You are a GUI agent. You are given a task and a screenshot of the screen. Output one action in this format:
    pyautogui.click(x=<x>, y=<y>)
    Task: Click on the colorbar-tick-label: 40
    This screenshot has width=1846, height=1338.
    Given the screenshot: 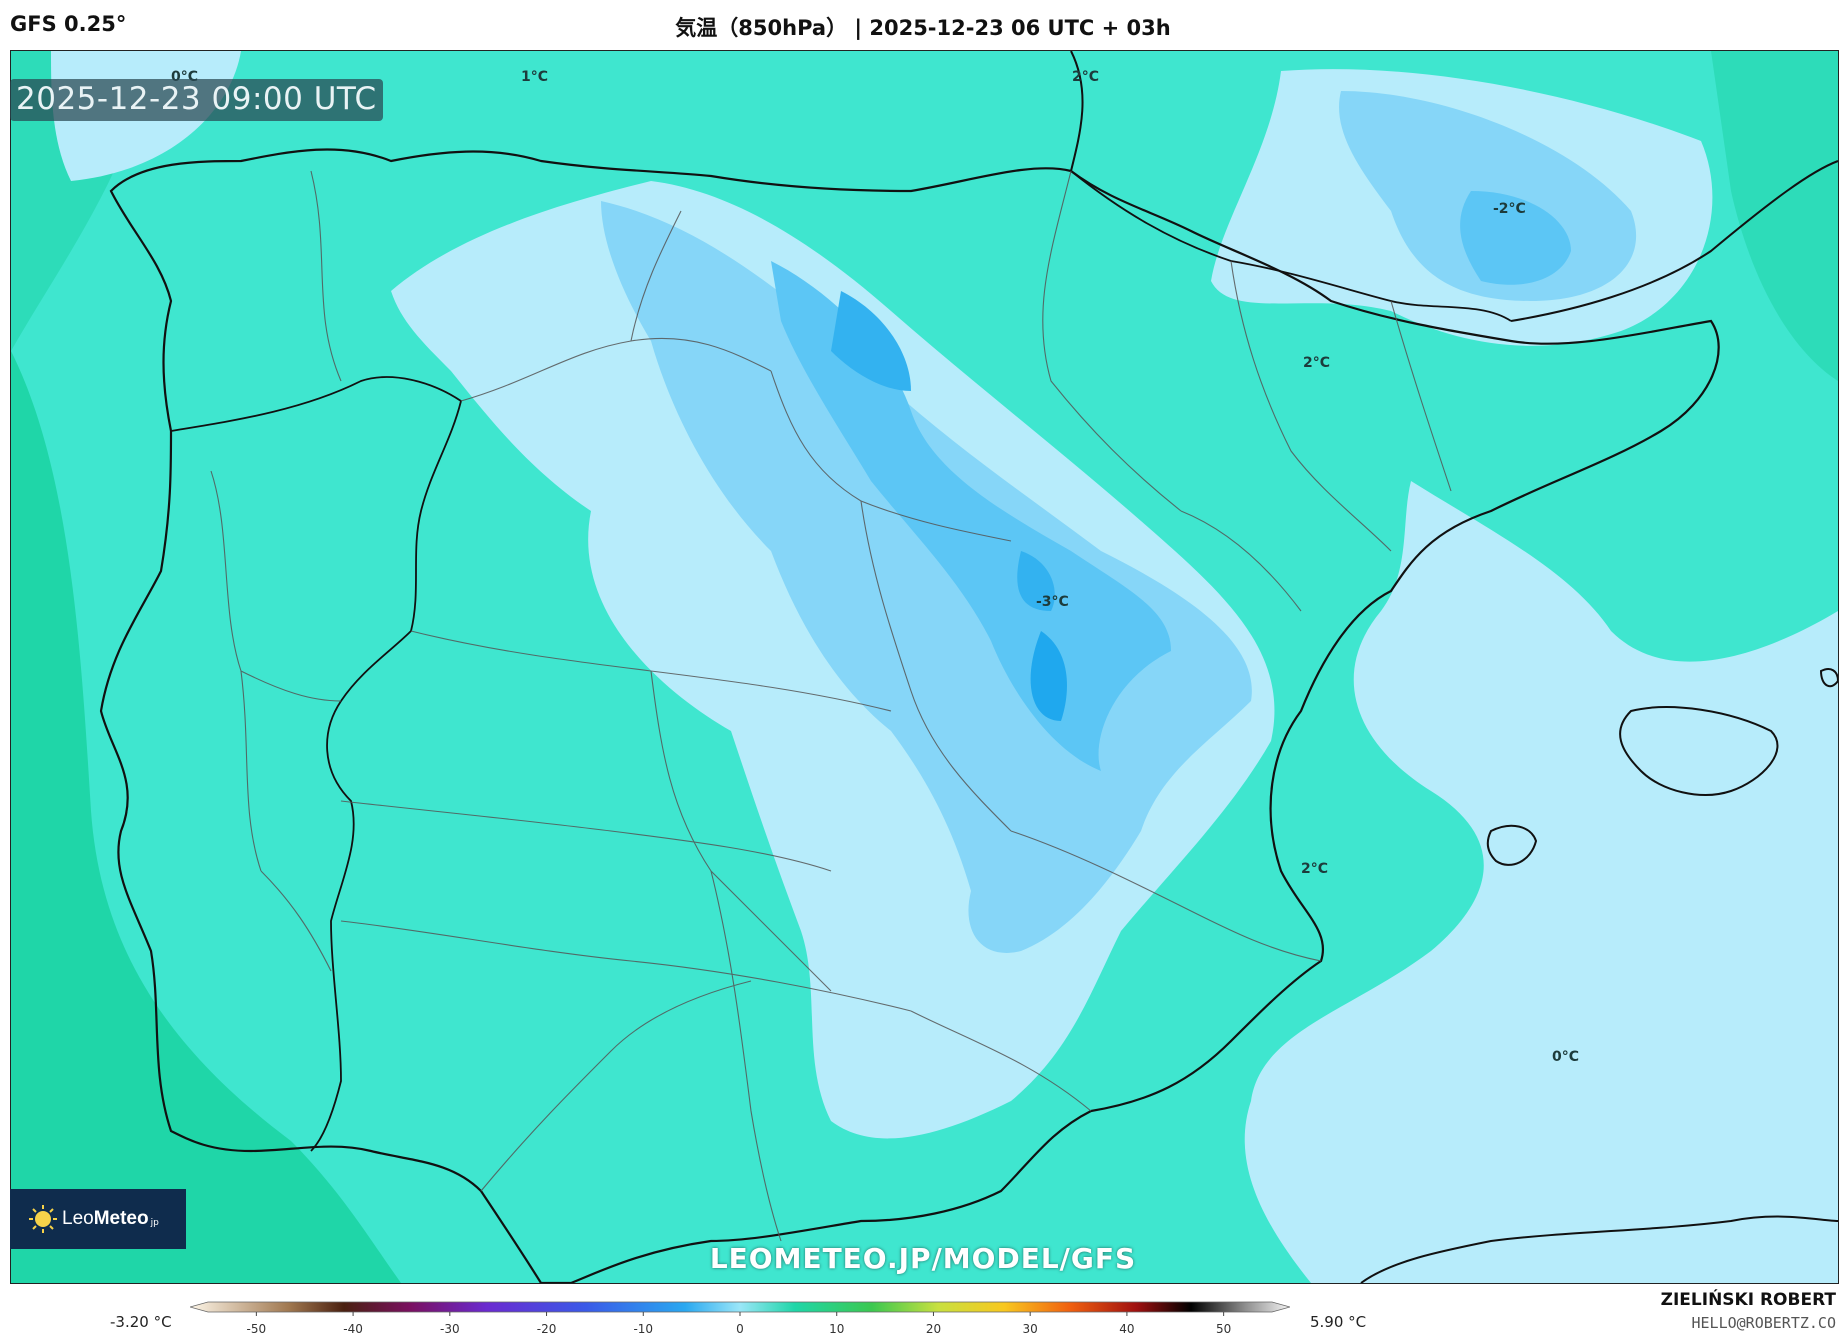 What is the action you would take?
    pyautogui.click(x=1126, y=1329)
    